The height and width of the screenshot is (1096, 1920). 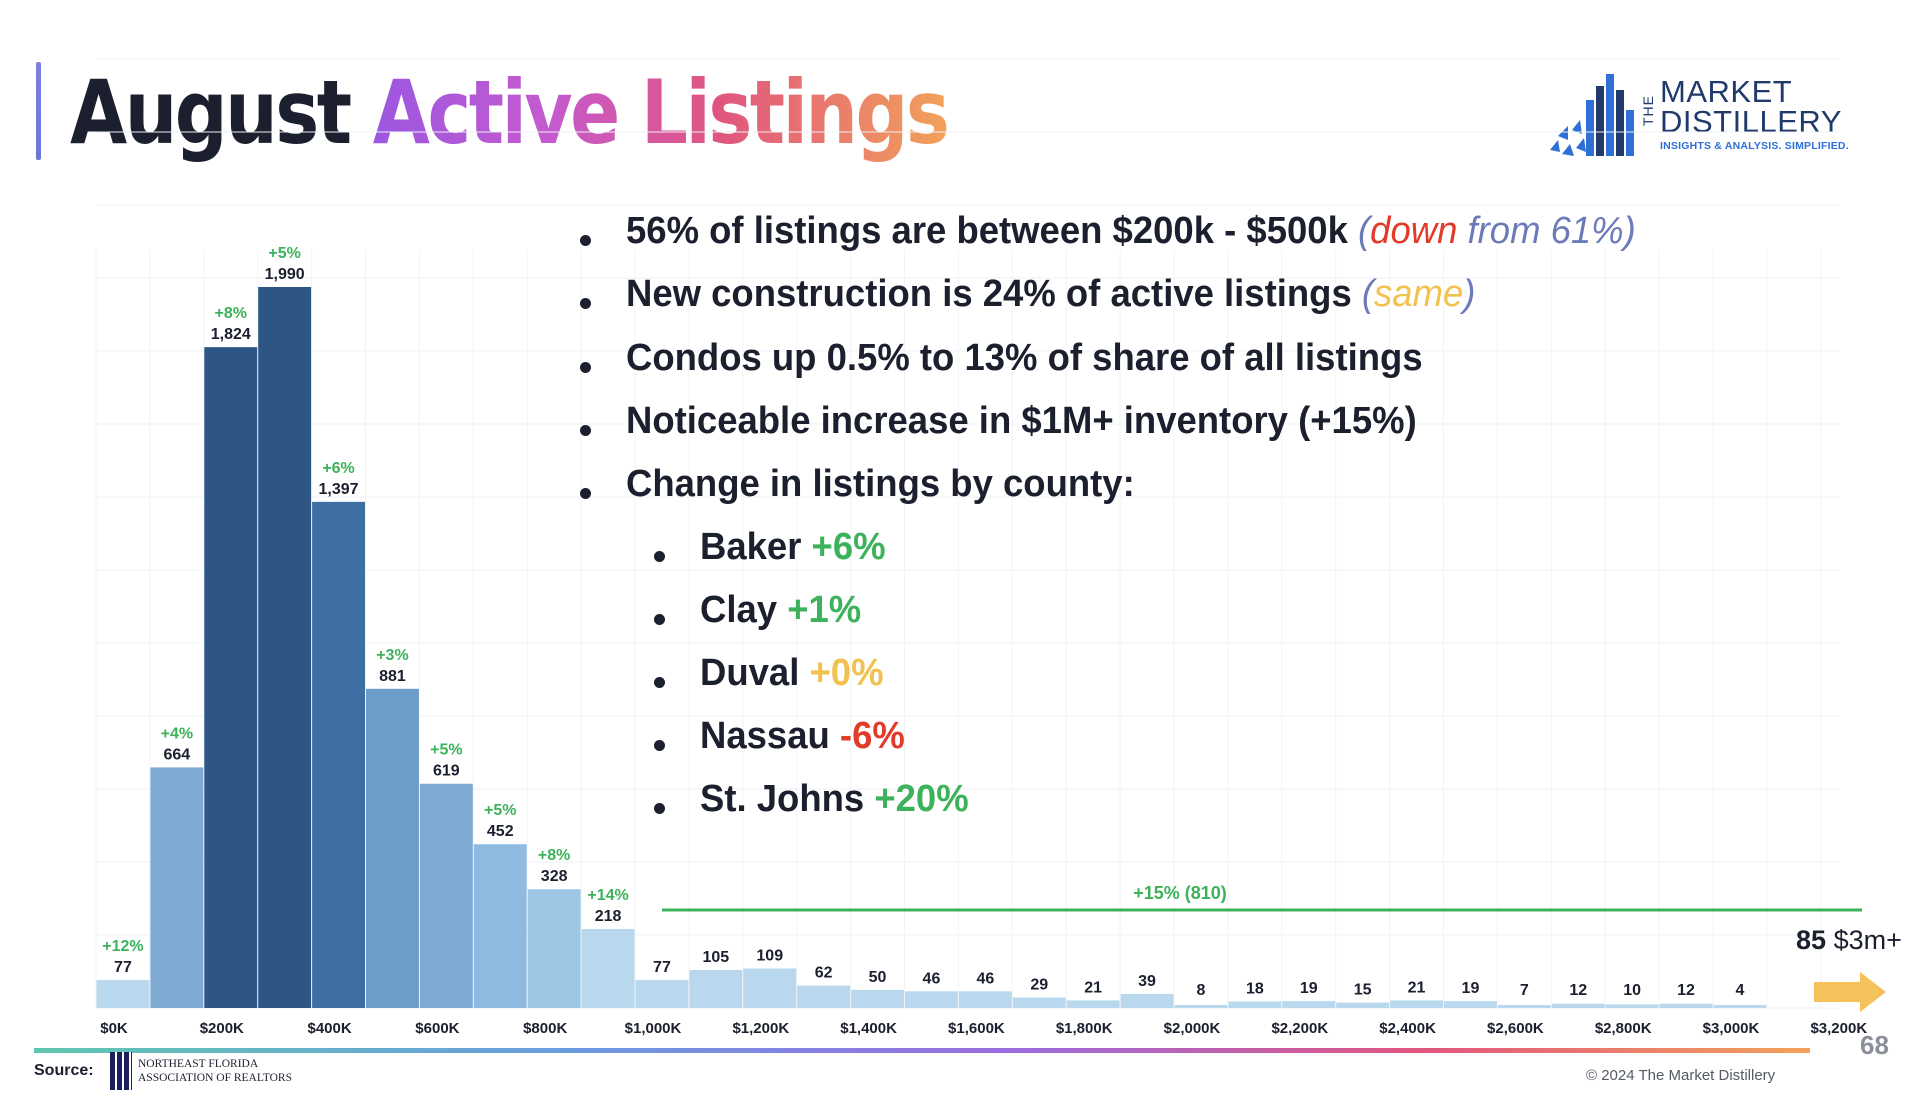 What do you see at coordinates (554, 876) in the screenshot?
I see `bar-value-label: 328` at bounding box center [554, 876].